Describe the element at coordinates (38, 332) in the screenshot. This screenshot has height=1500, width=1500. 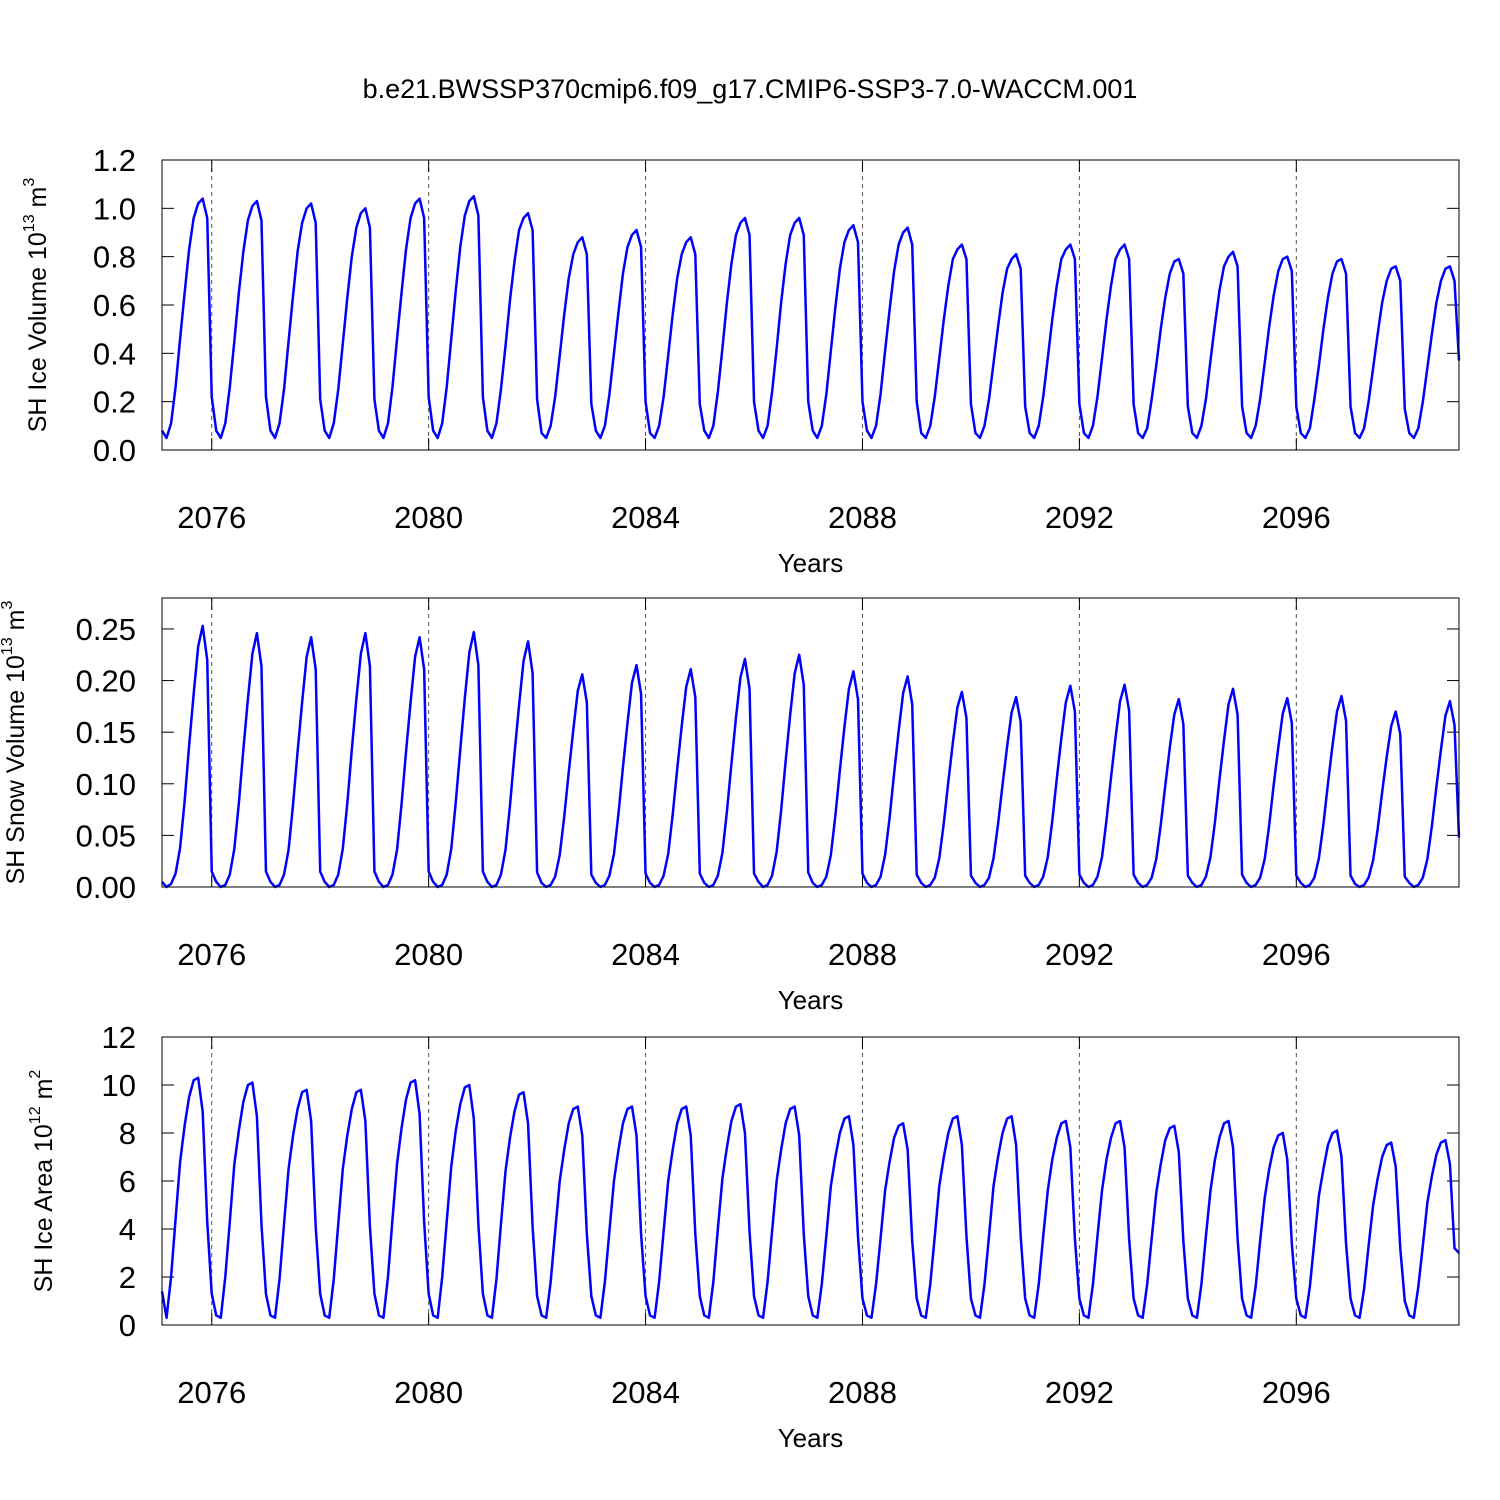
I see `y-axis-label-part: SH Ice Volume 10` at that location.